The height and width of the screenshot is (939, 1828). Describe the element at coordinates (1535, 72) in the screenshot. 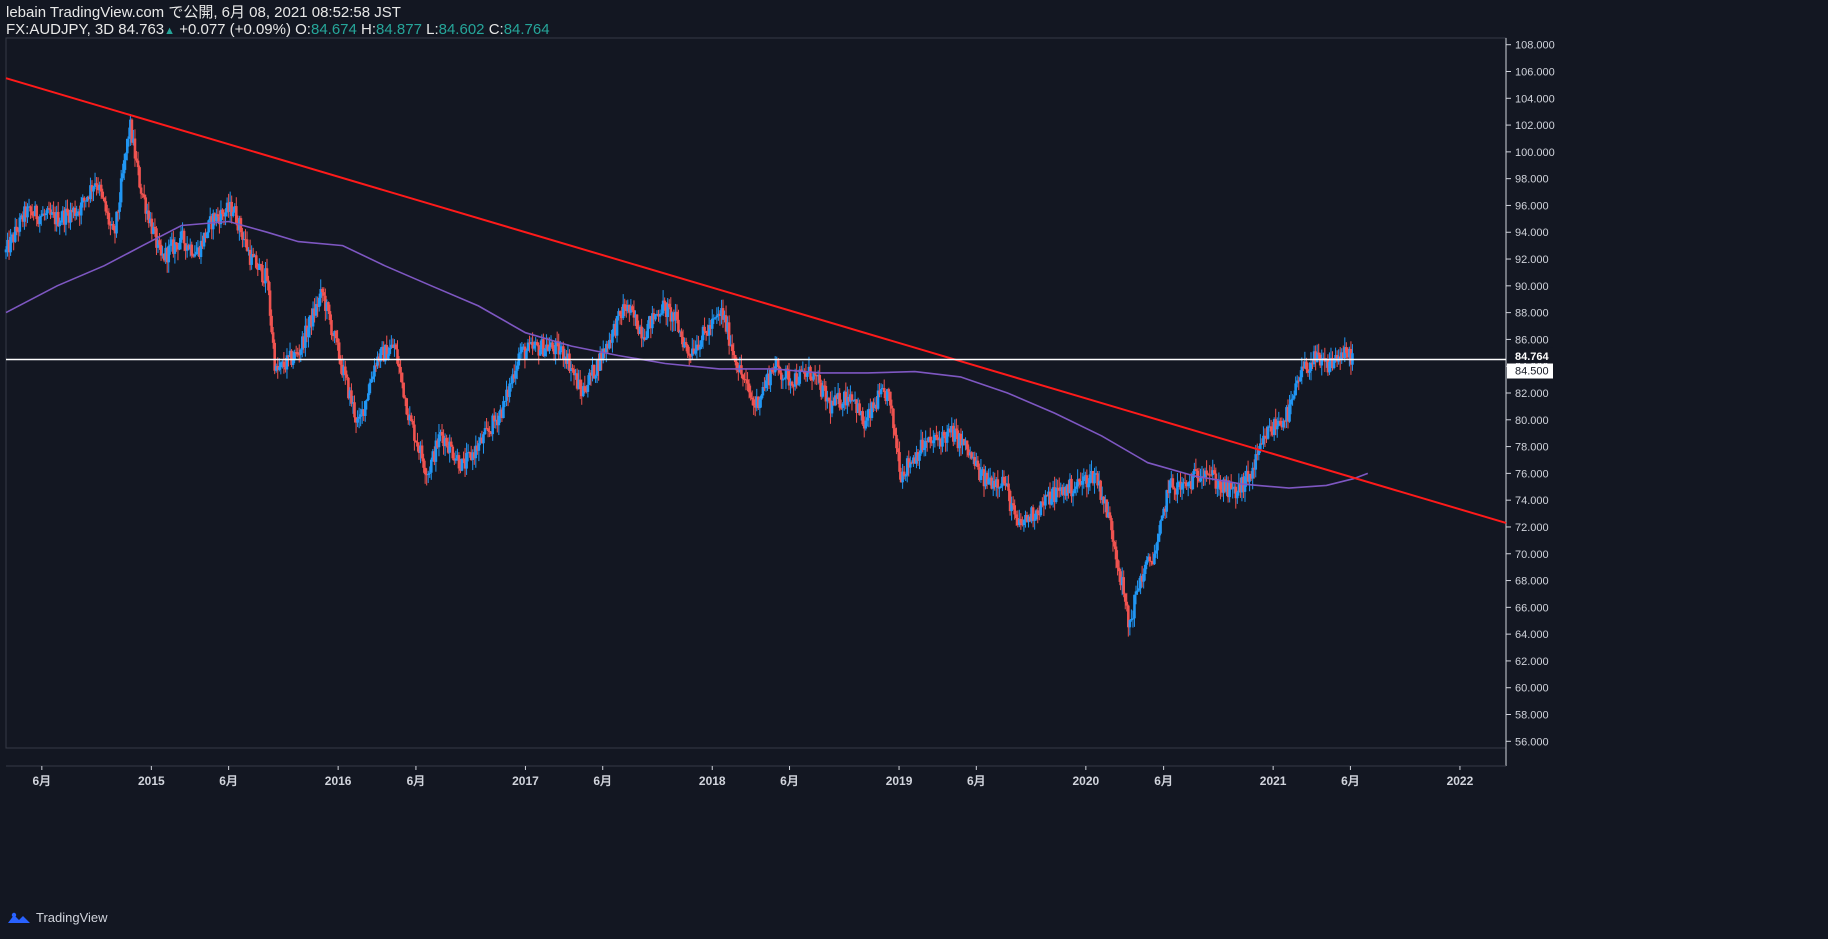

I see `y-tick-label: 106.000` at that location.